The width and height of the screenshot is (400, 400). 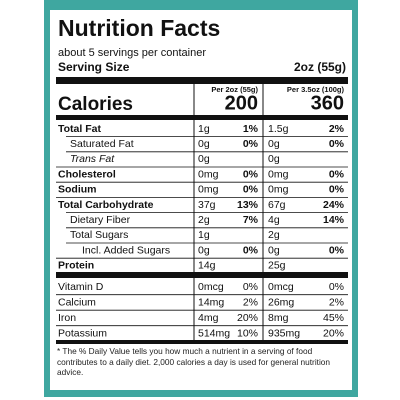 What do you see at coordinates (234, 89) in the screenshot?
I see `column-header: Per 2oz (55g)` at bounding box center [234, 89].